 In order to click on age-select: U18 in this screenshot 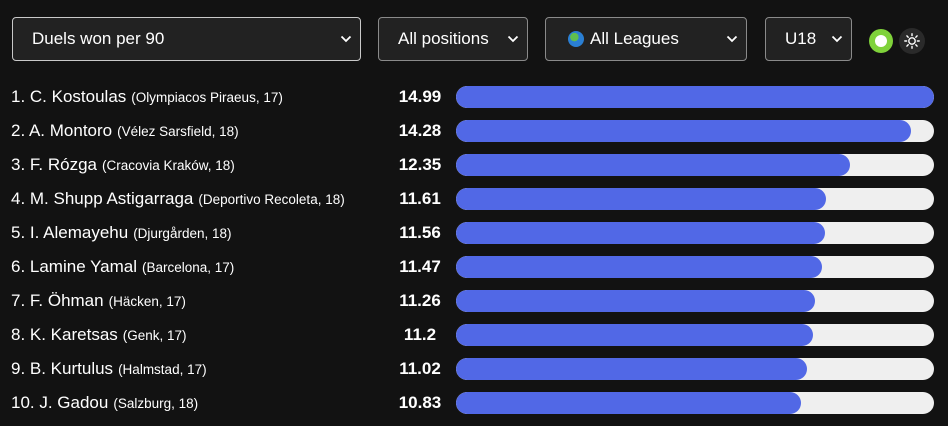, I will do `click(808, 39)`.